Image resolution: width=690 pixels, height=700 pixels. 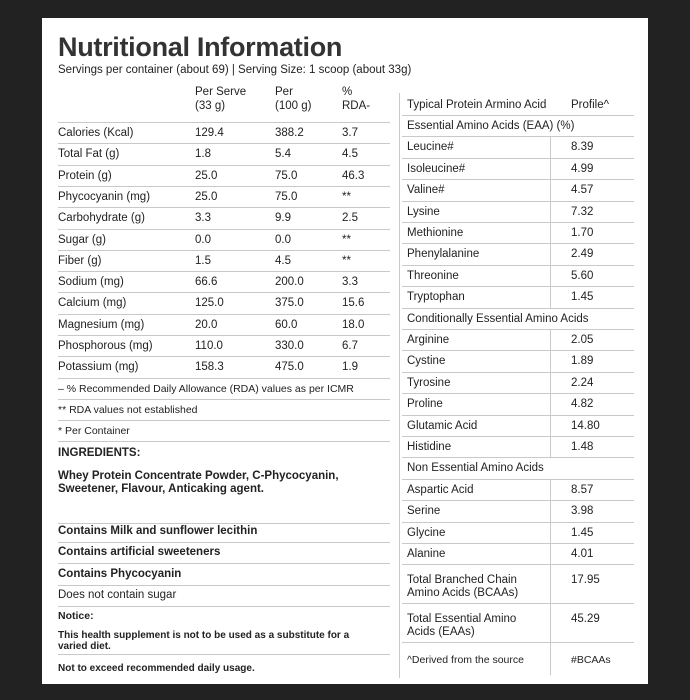 I want to click on amino-acid-name: Isoleucine#, so click(x=436, y=168).